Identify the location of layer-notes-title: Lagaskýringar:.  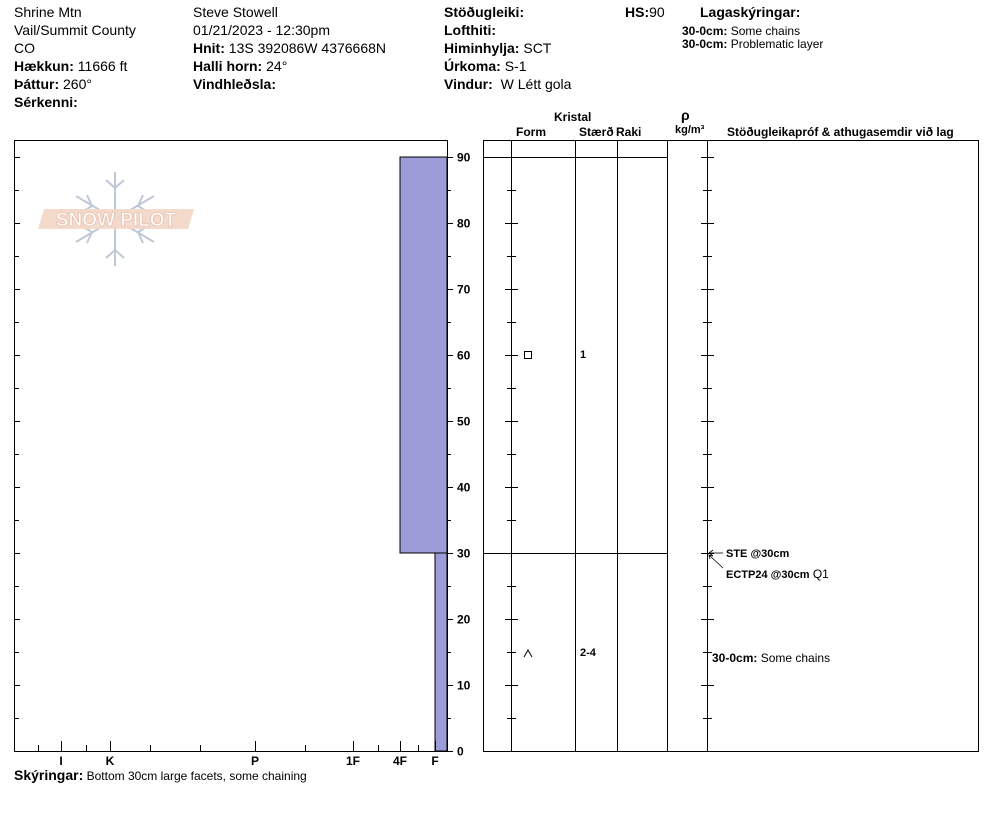
(750, 12).